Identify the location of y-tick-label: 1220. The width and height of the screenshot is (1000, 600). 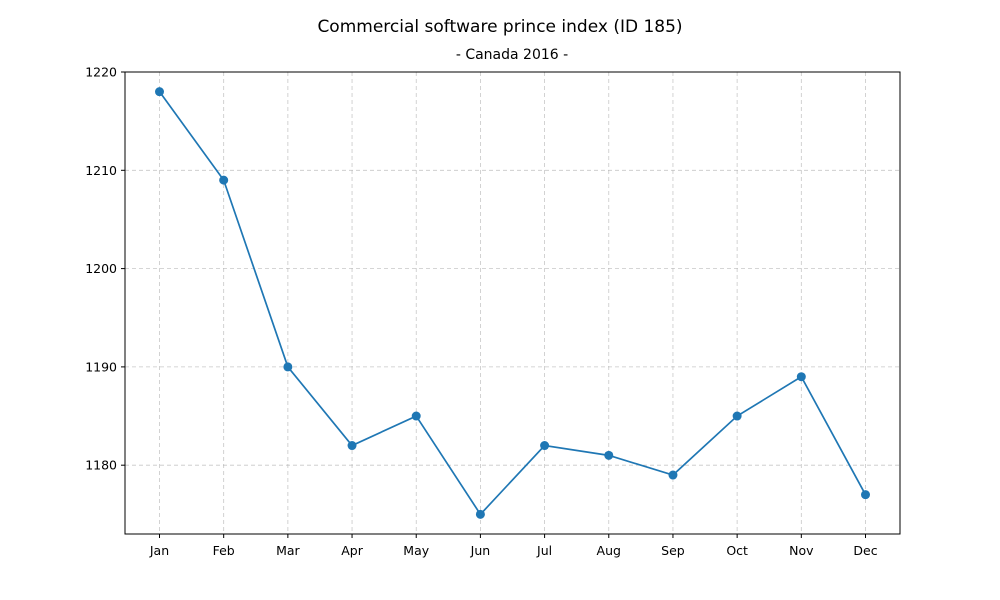
(101, 72).